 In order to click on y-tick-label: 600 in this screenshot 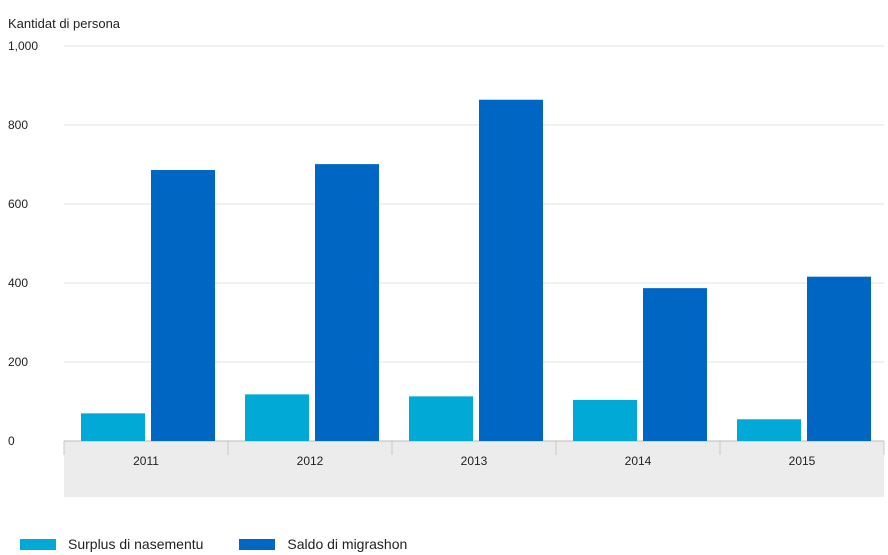, I will do `click(18, 204)`.